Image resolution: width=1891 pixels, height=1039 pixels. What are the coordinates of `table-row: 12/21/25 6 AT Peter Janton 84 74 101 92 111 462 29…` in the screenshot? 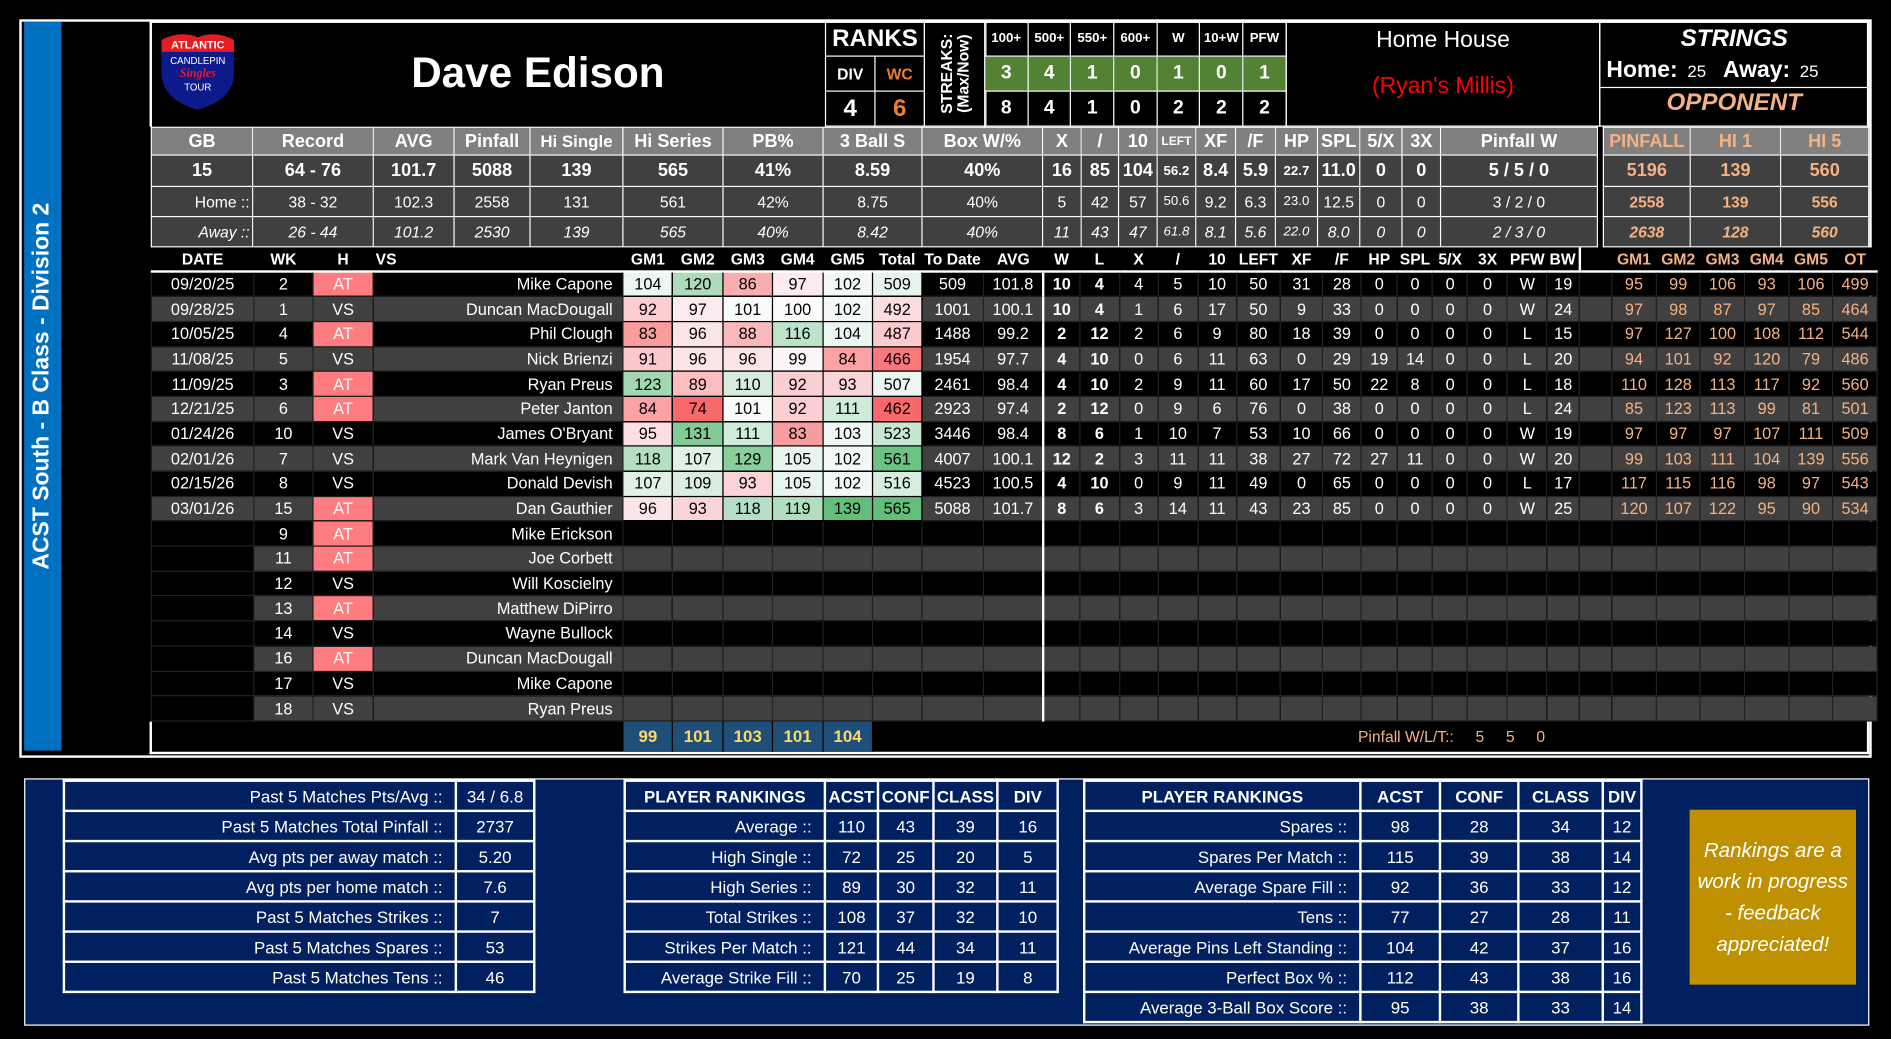 It's located at (1014, 408).